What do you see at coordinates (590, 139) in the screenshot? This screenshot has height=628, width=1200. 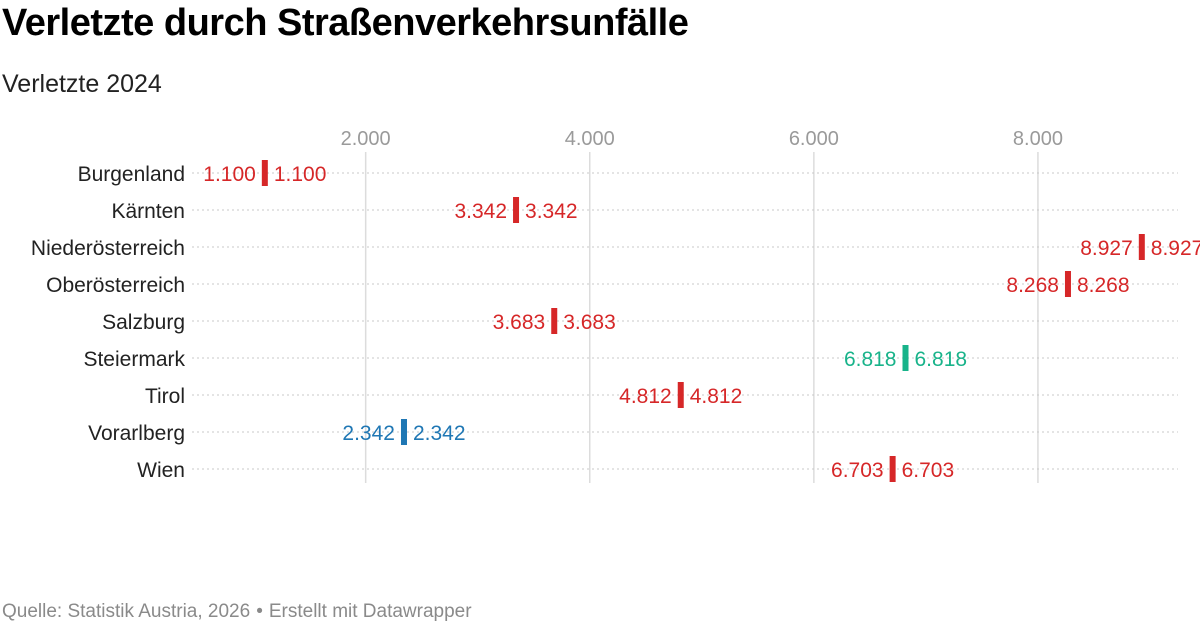 I see `x-tick-label: 4.000` at bounding box center [590, 139].